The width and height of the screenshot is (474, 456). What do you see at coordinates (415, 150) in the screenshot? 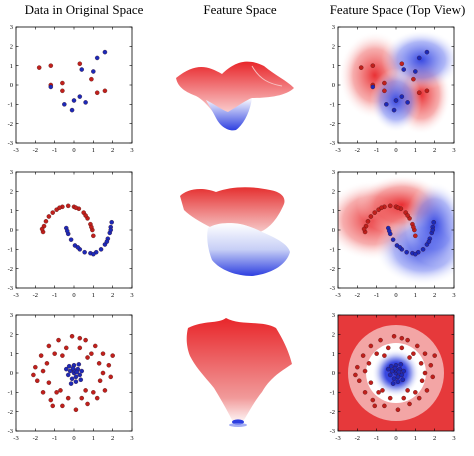
I see `row1-top-view-xtick-label: 1` at bounding box center [415, 150].